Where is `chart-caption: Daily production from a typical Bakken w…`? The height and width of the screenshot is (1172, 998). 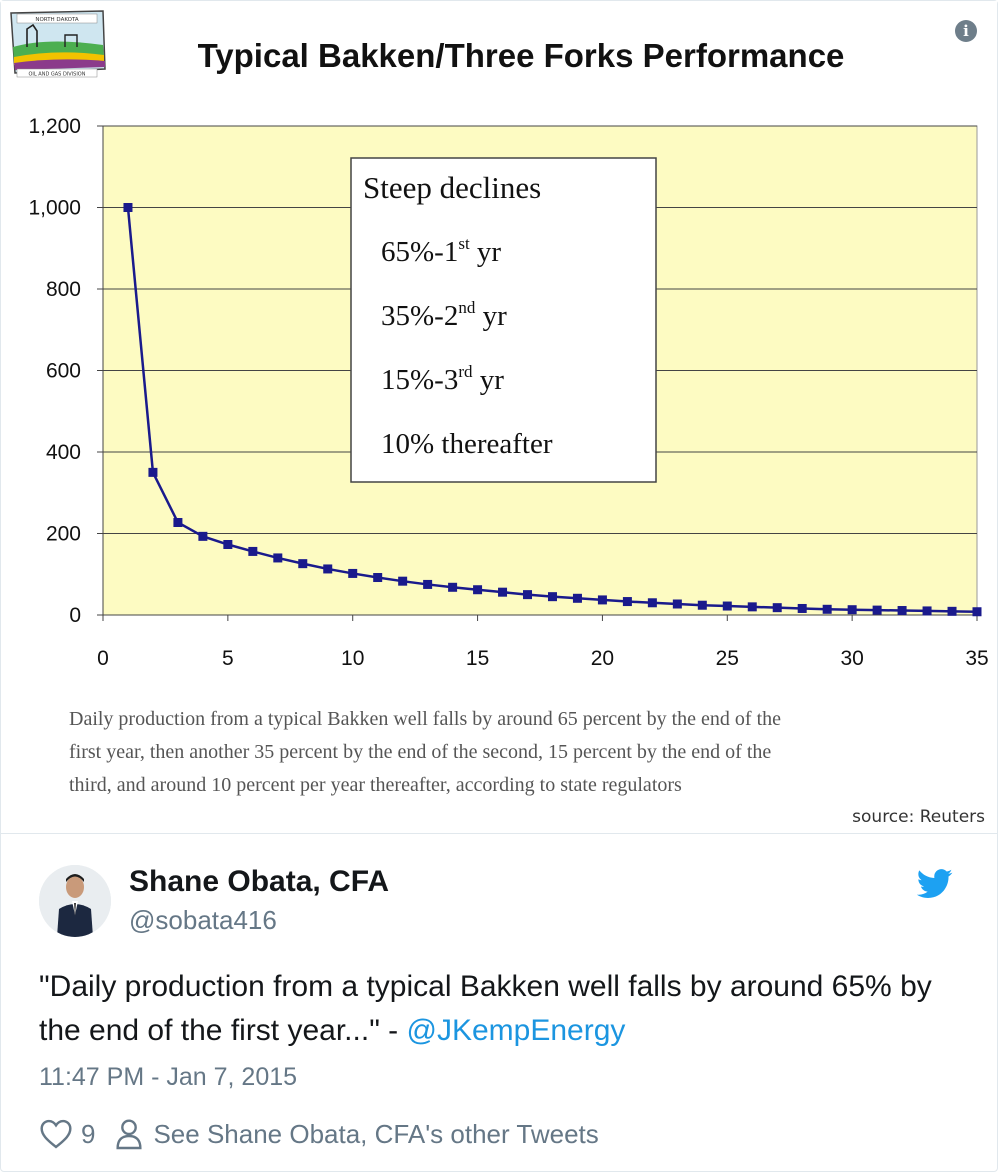 chart-caption: Daily production from a typical Bakken w… is located at coordinates (509, 752).